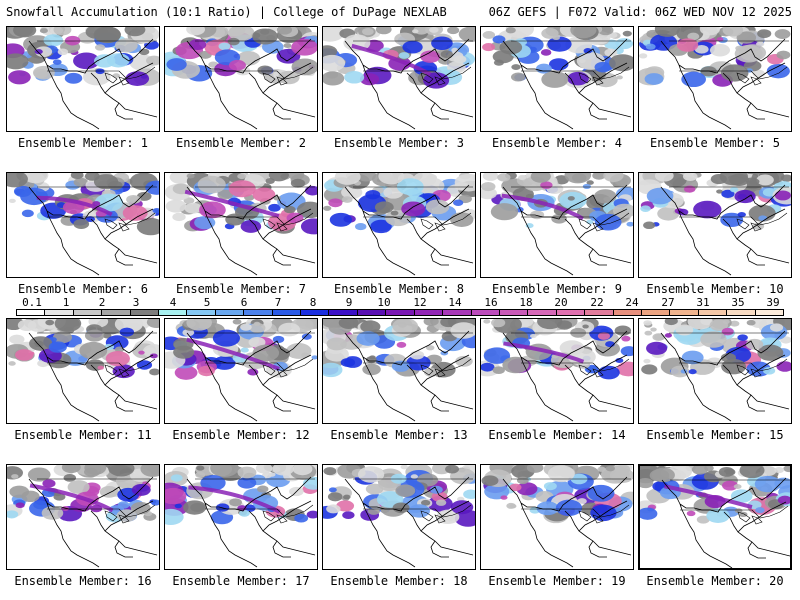 The image size is (800, 600). Describe the element at coordinates (561, 302) in the screenshot. I see `legend-label: 20` at that location.